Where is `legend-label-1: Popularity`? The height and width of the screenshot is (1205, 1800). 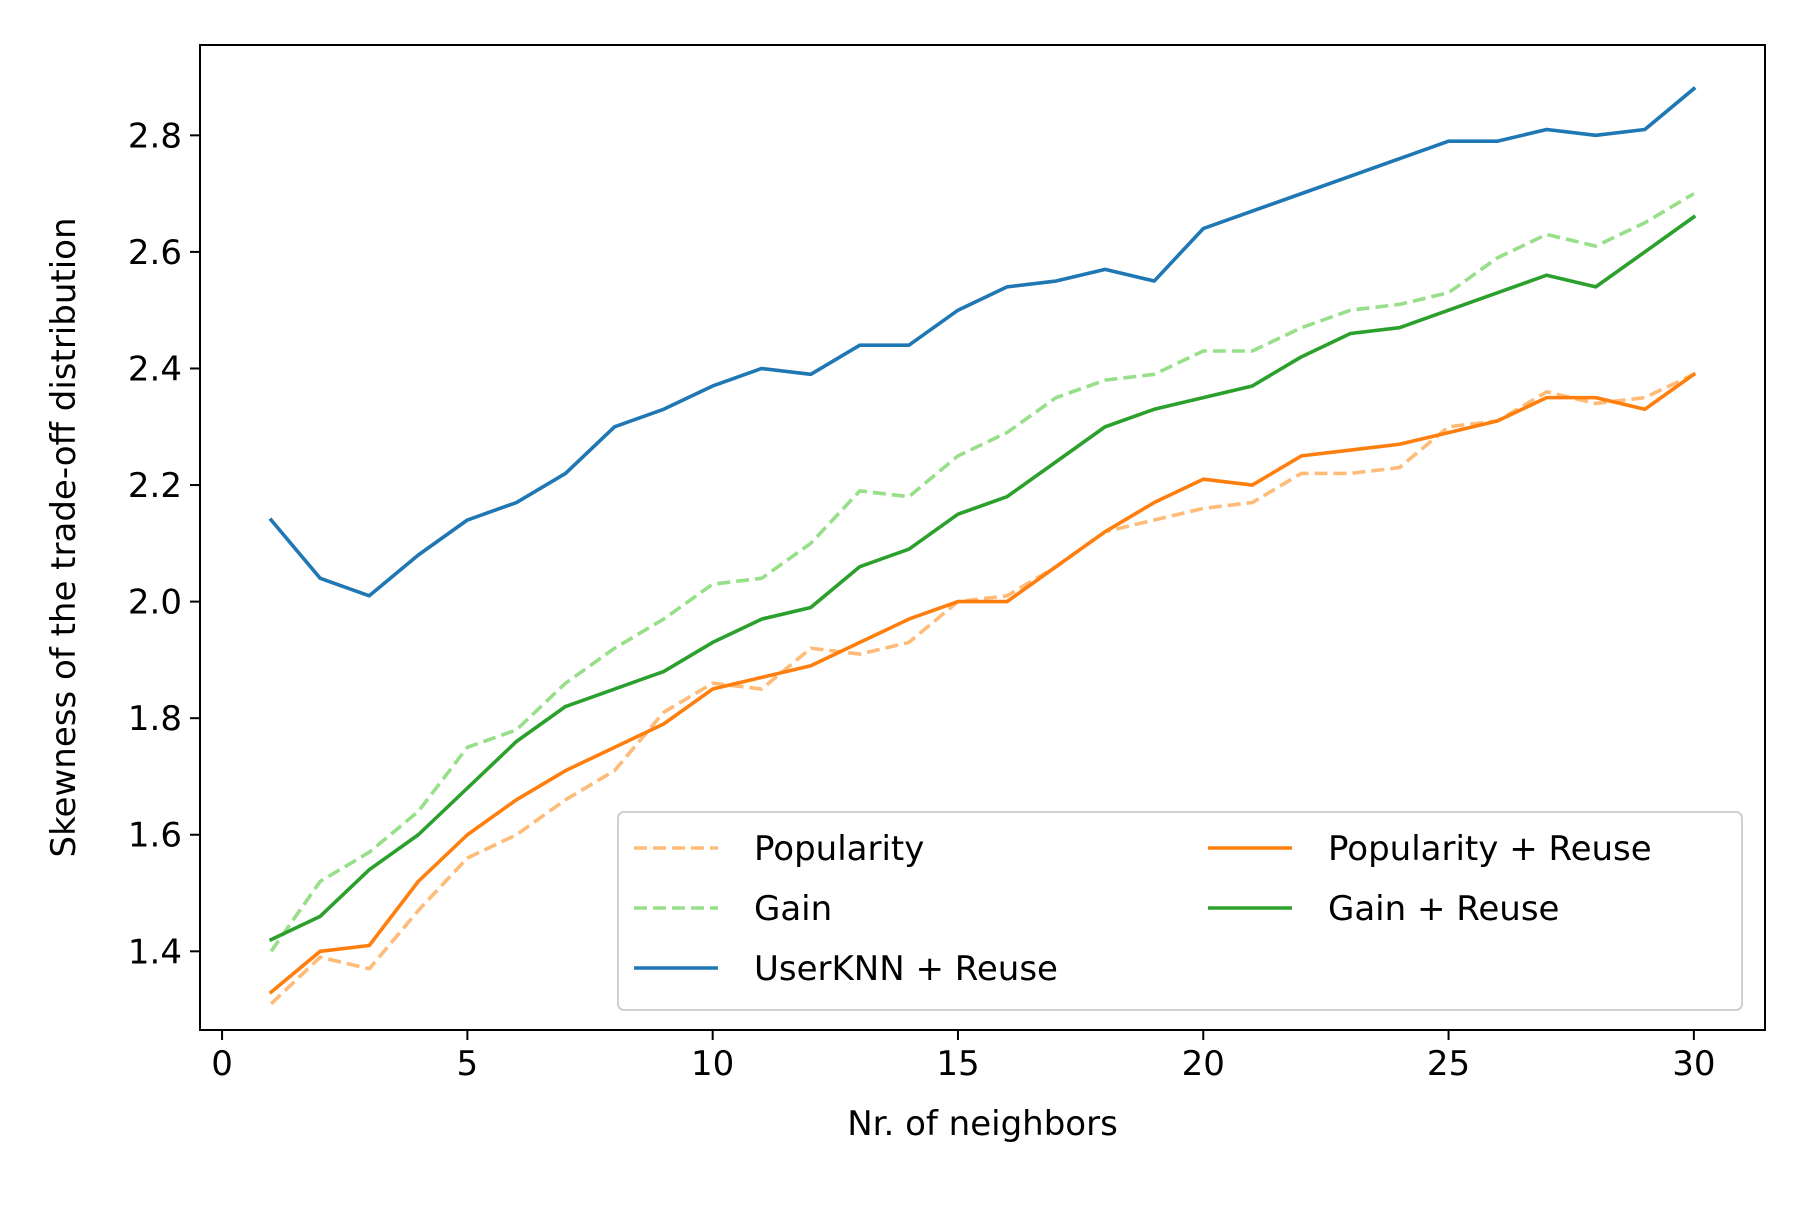
legend-label-1: Popularity is located at coordinates (839, 849).